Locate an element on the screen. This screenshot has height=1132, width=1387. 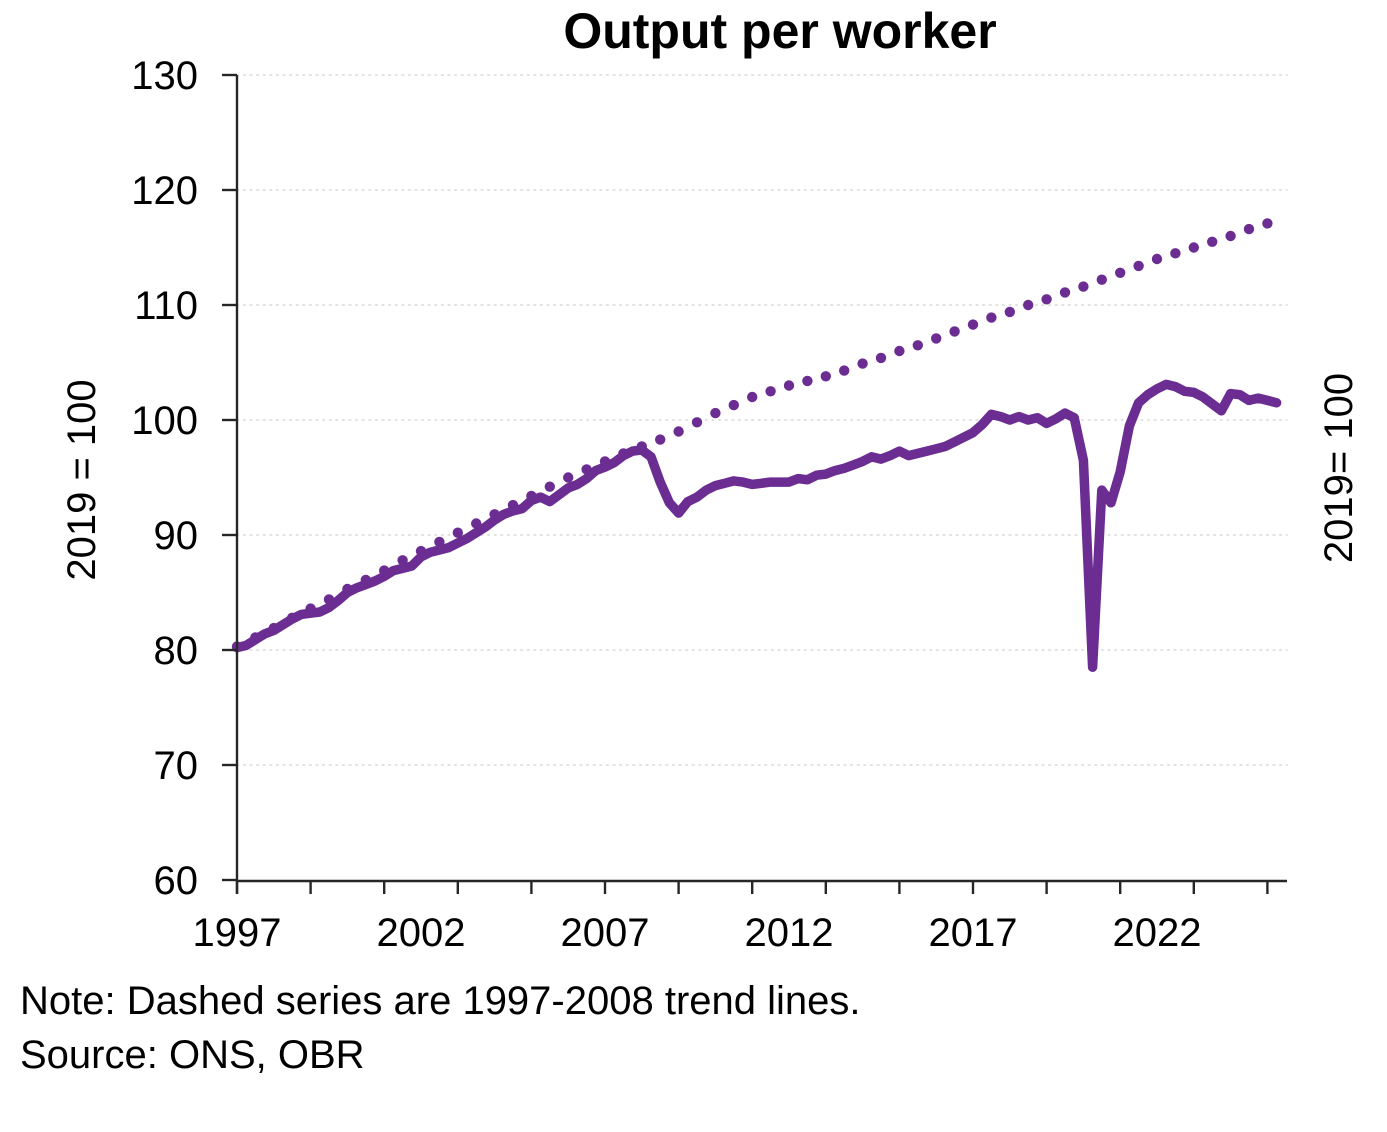
x-tick-label-2022: 2022 is located at coordinates (1157, 933).